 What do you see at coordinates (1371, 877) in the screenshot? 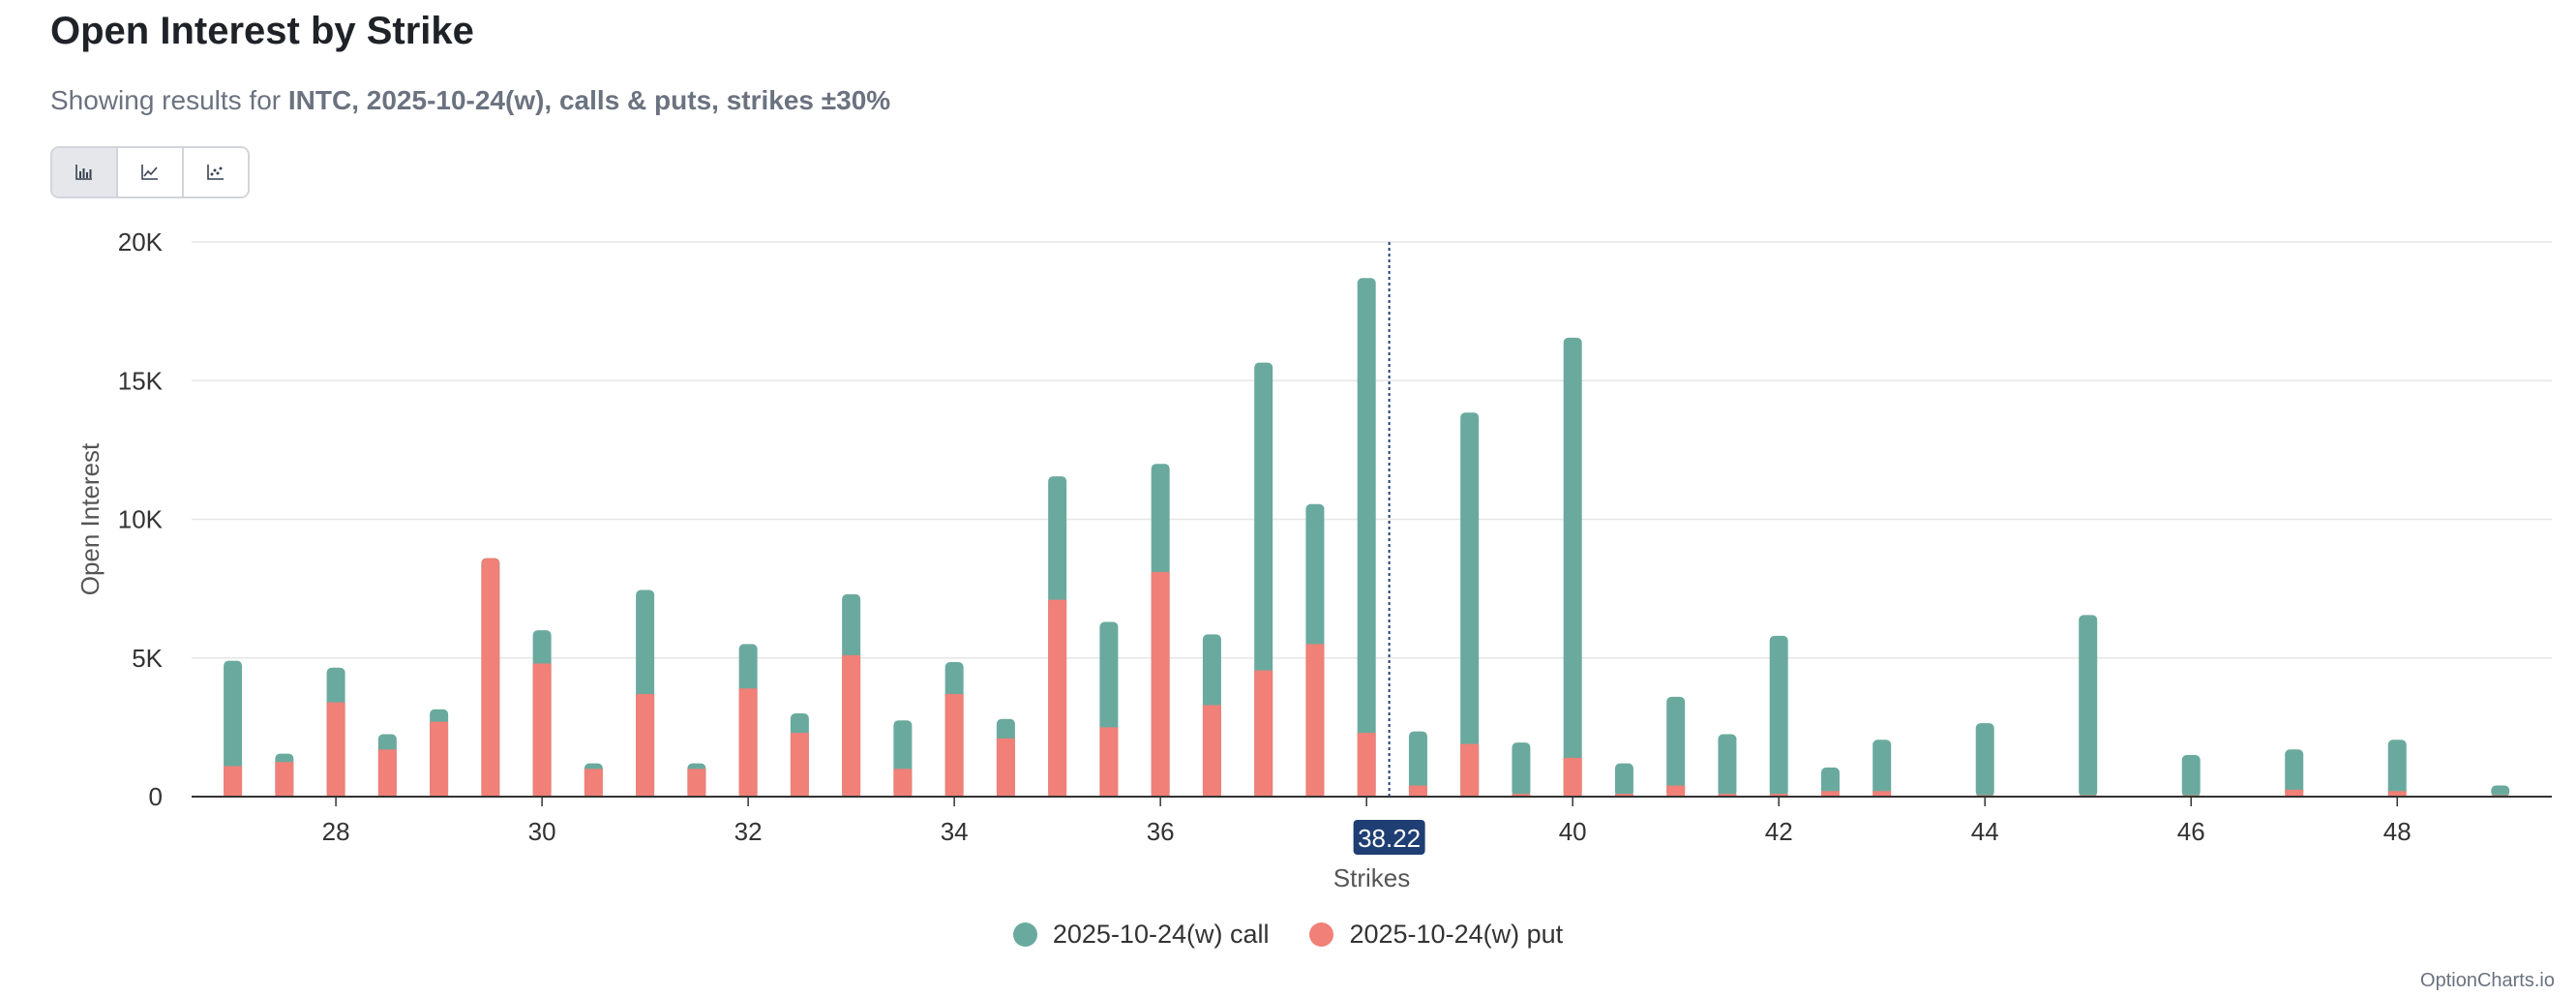
I see `x-axis-title: Strikes` at bounding box center [1371, 877].